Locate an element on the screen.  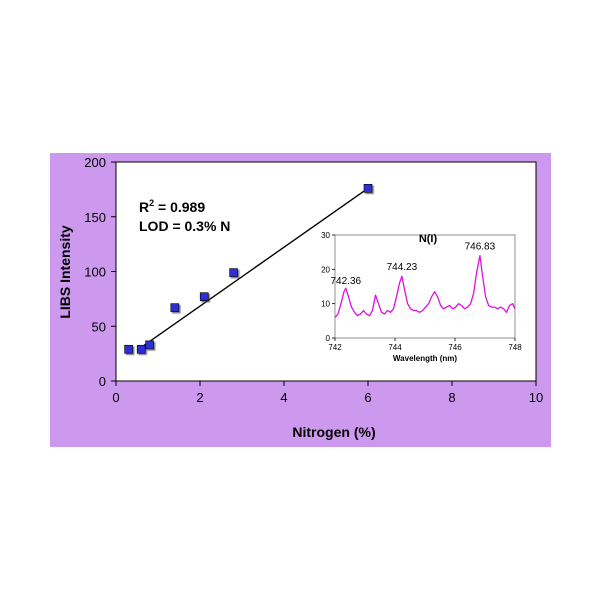
inset-y-tick-label: 20 is located at coordinates (325, 269).